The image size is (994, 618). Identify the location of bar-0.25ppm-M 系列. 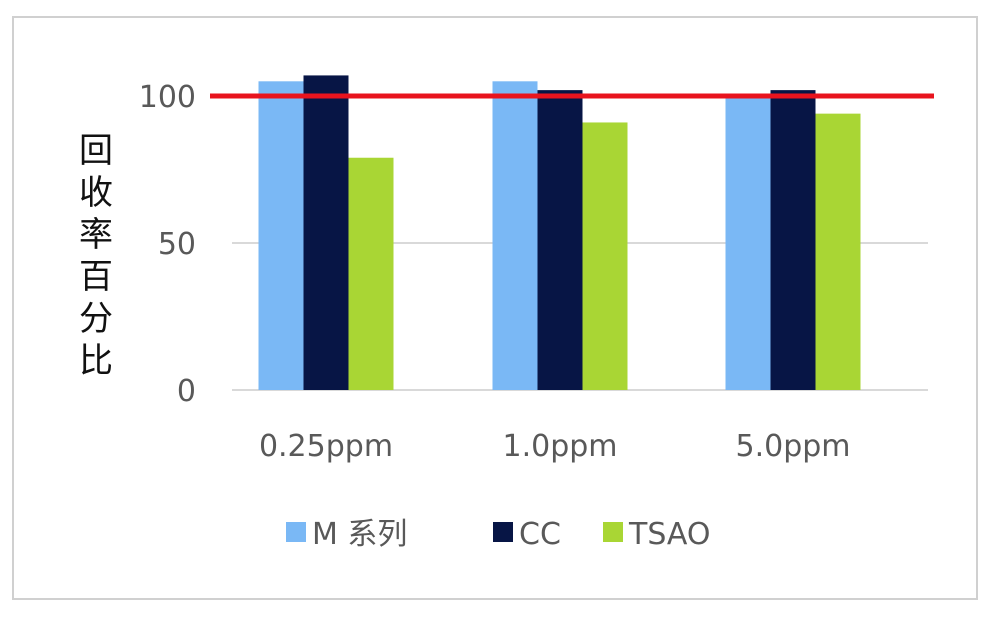
(281, 236).